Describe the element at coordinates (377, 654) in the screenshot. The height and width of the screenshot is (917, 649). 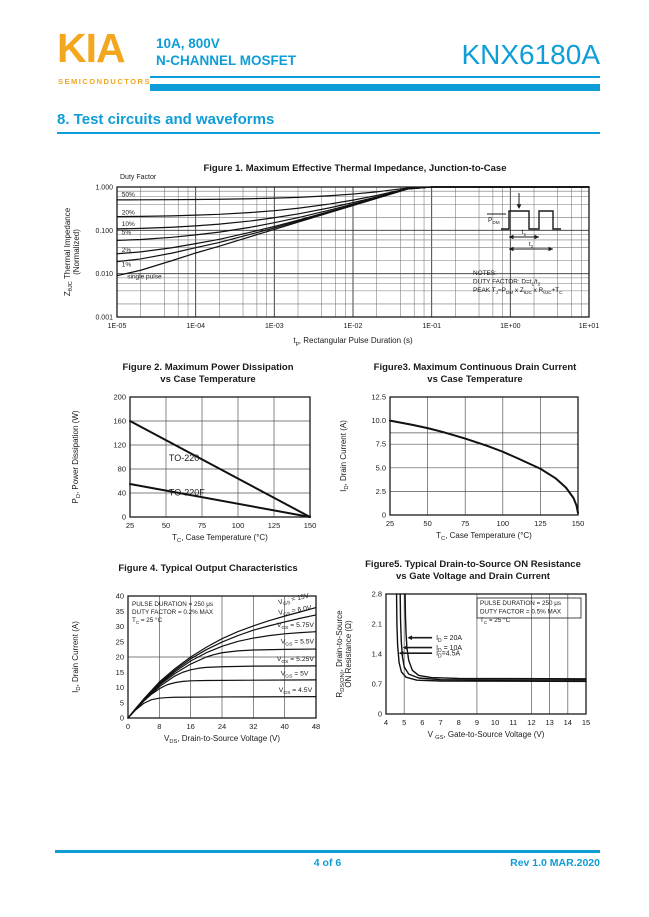
I see `svg-text: 1.4` at that location.